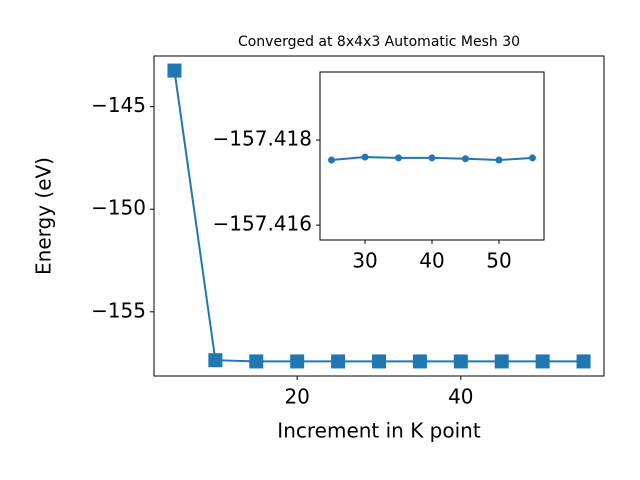 This screenshot has height=480, width=640. Describe the element at coordinates (118, 105) in the screenshot. I see `y-tick-label: −145` at that location.